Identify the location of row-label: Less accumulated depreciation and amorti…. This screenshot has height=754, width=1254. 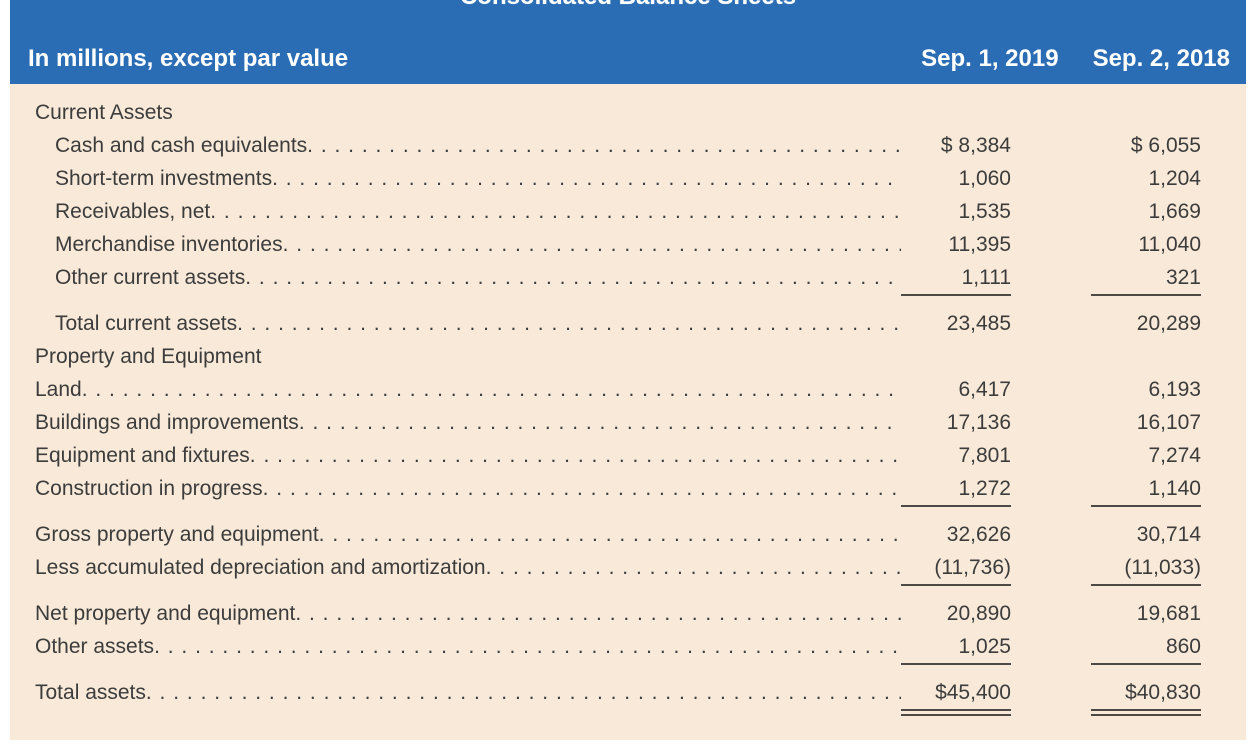
(260, 567).